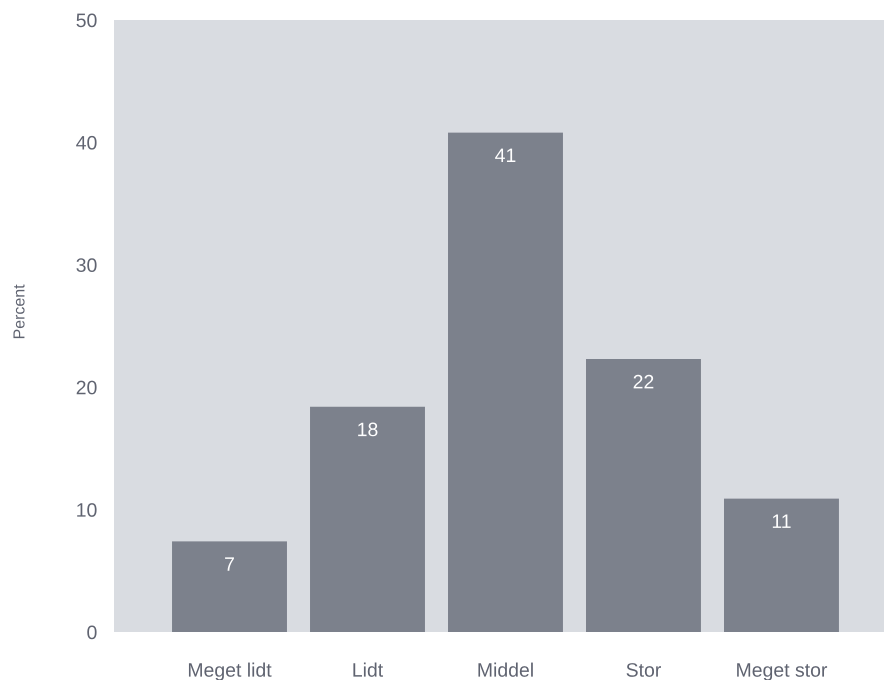 Image resolution: width=884 pixels, height=680 pixels. What do you see at coordinates (505, 669) in the screenshot?
I see `x-tick-label: Middel` at bounding box center [505, 669].